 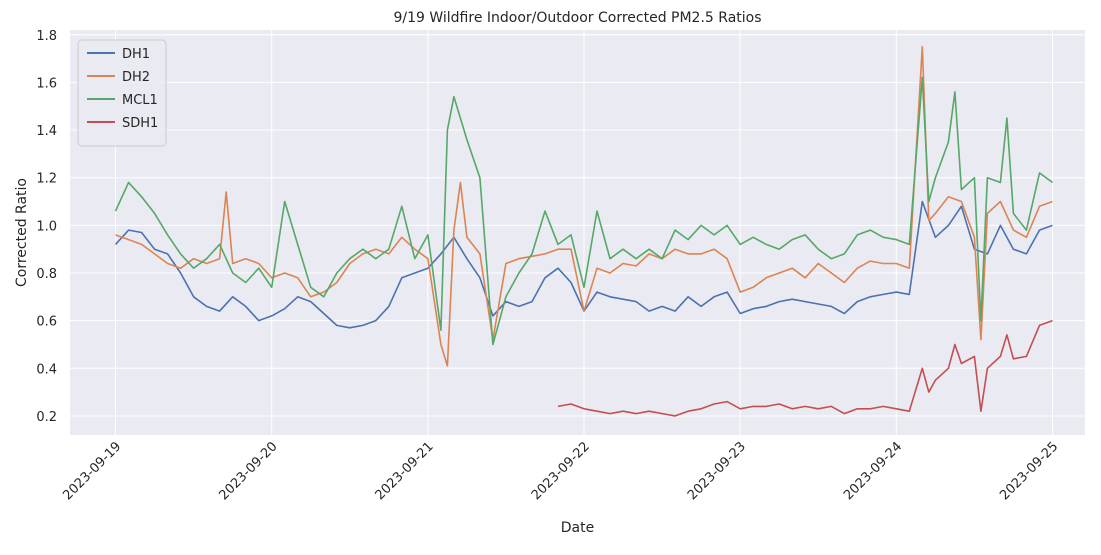 What do you see at coordinates (140, 123) in the screenshot?
I see `legend-label: SDH1` at bounding box center [140, 123].